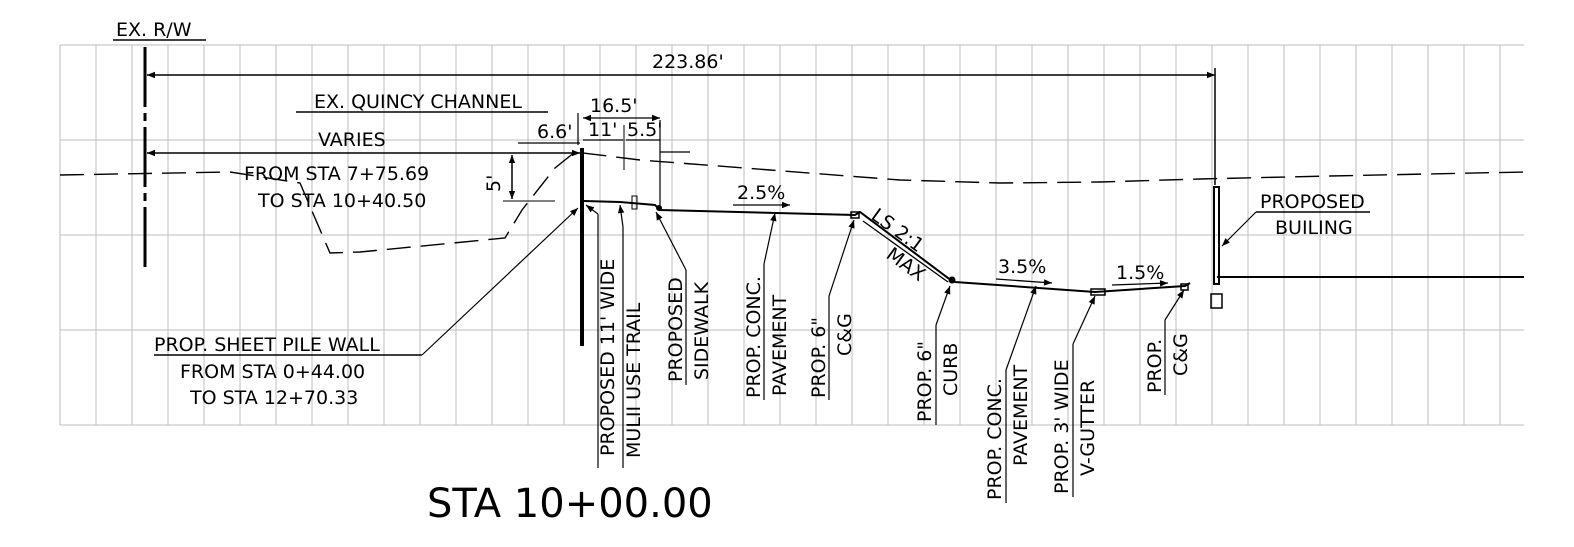  I want to click on building-leader, so click(1239, 229).